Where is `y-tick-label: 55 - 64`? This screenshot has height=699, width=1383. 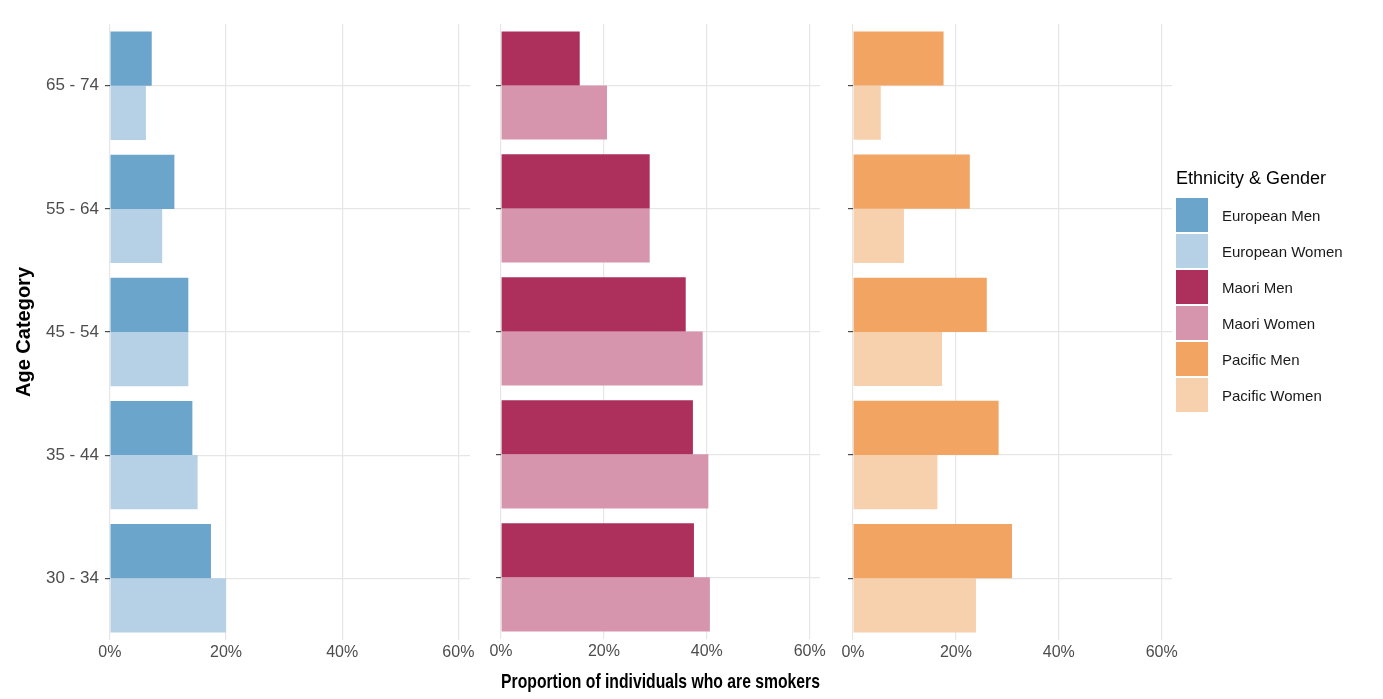
y-tick-label: 55 - 64 is located at coordinates (72, 208).